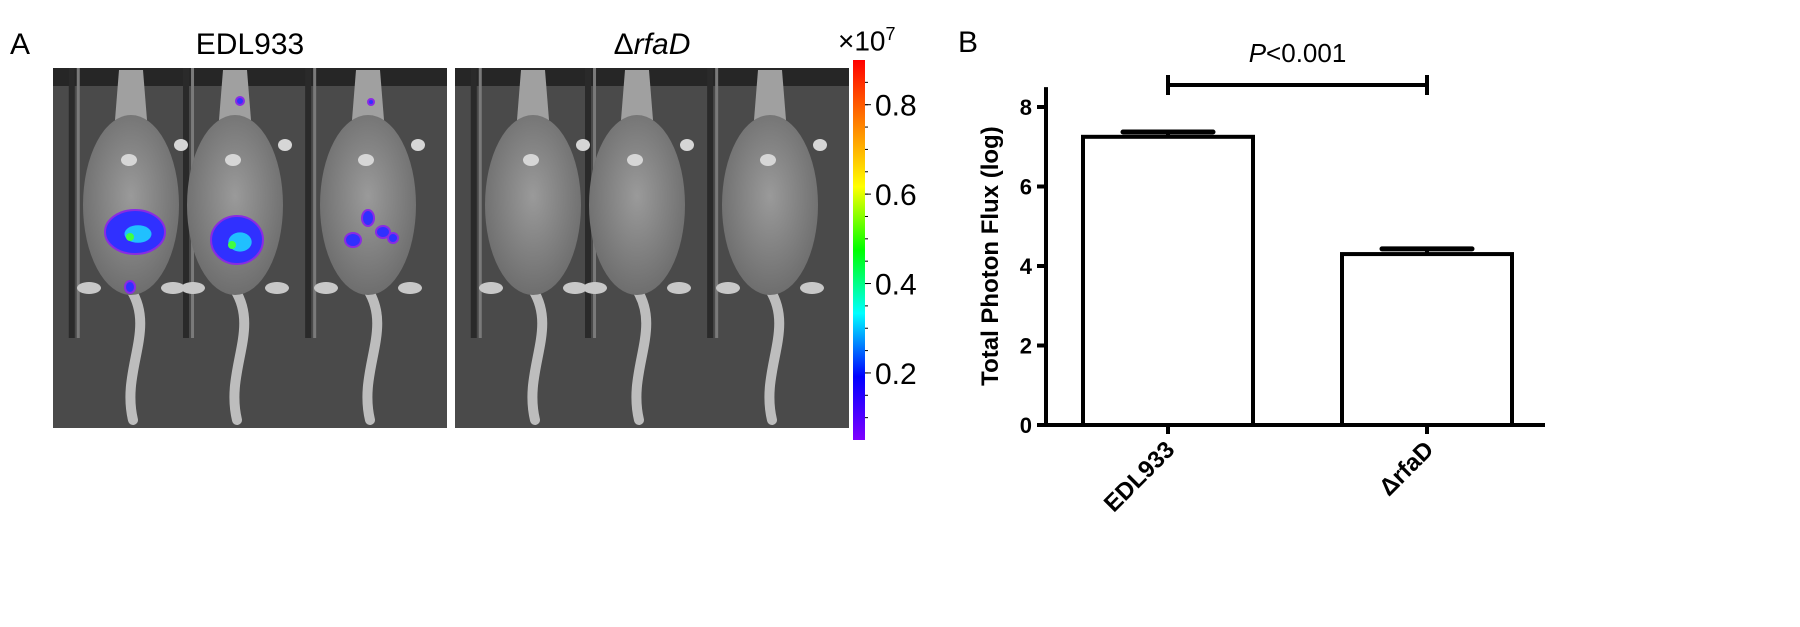 The width and height of the screenshot is (1800, 627). I want to click on image-edl933, so click(250, 248).